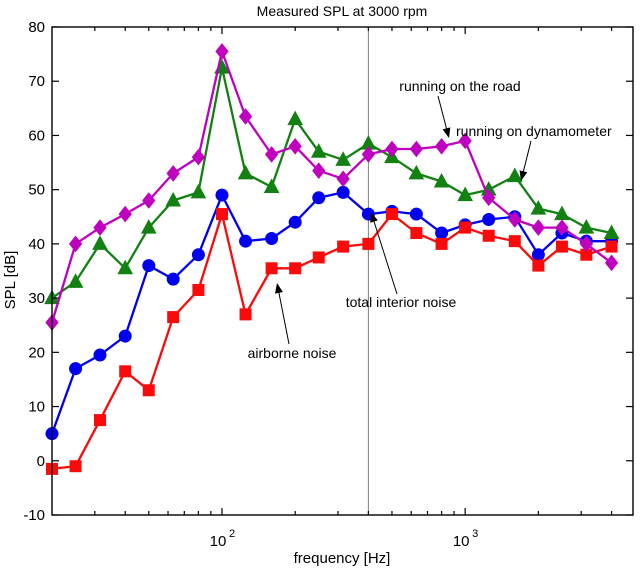 The width and height of the screenshot is (640, 574). I want to click on y-tick-label: 80, so click(36, 27).